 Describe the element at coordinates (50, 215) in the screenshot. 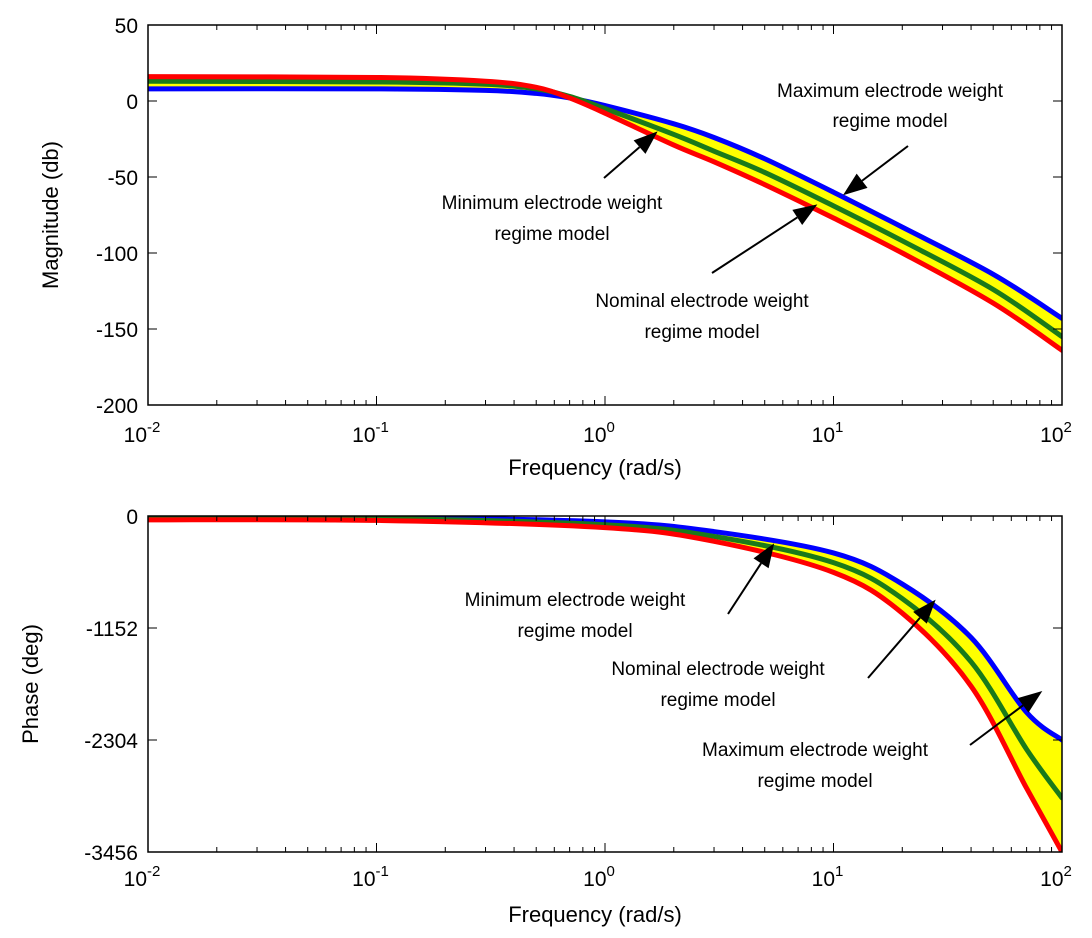

I see `y-axis-label: Magnitude (db)` at that location.